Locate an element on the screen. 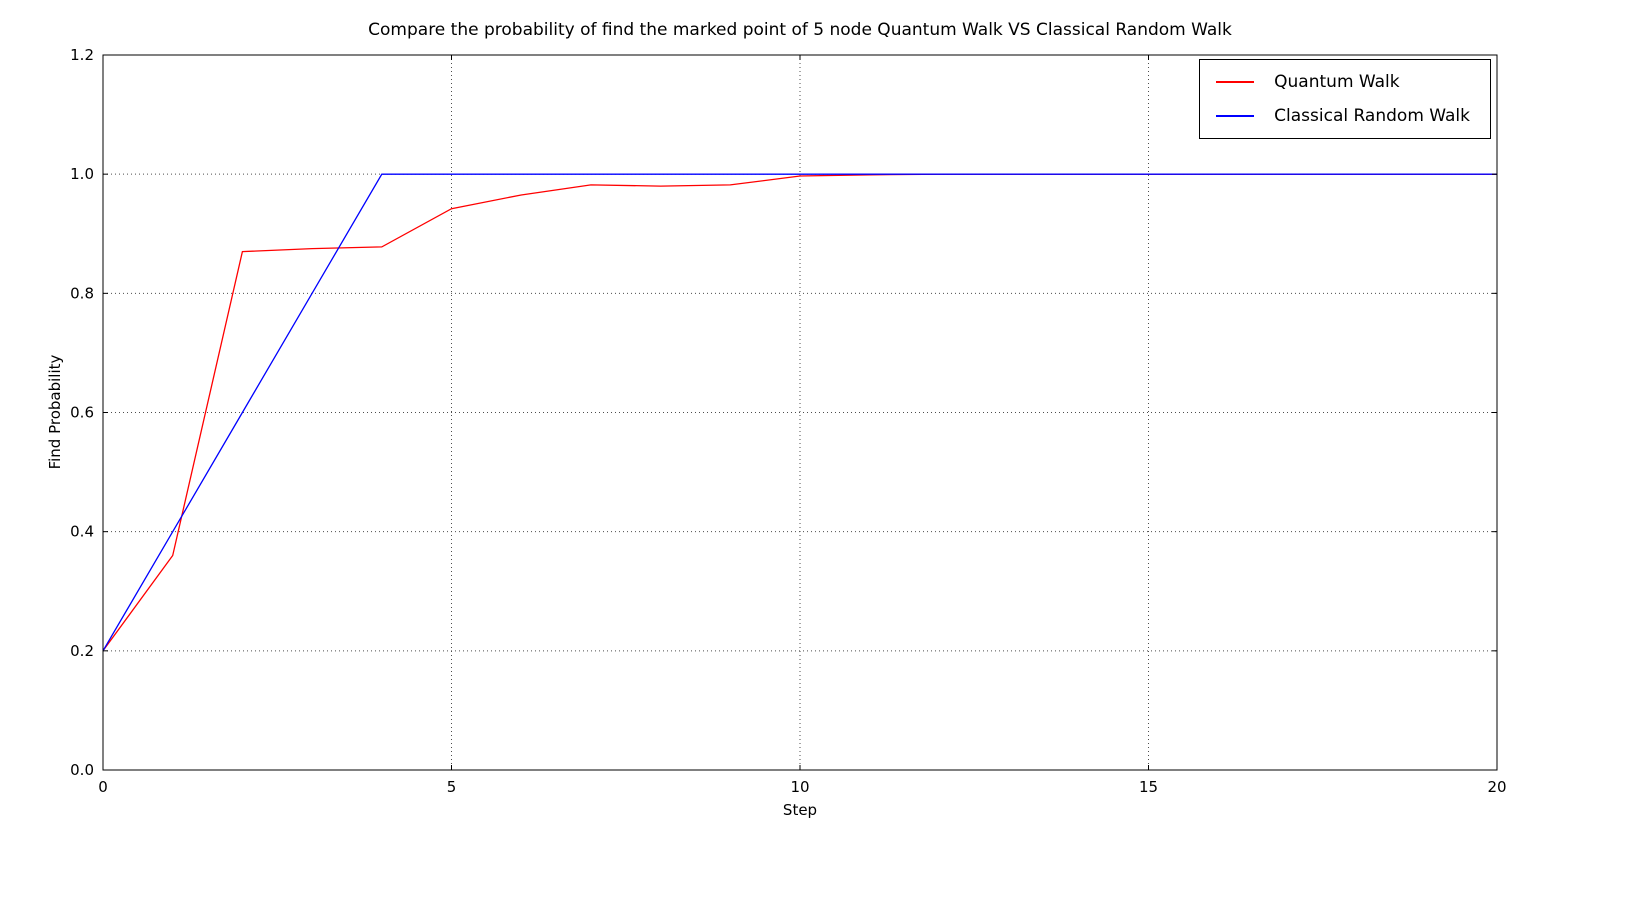 The width and height of the screenshot is (1641, 923). y-tick-label: 0.6 is located at coordinates (82, 413).